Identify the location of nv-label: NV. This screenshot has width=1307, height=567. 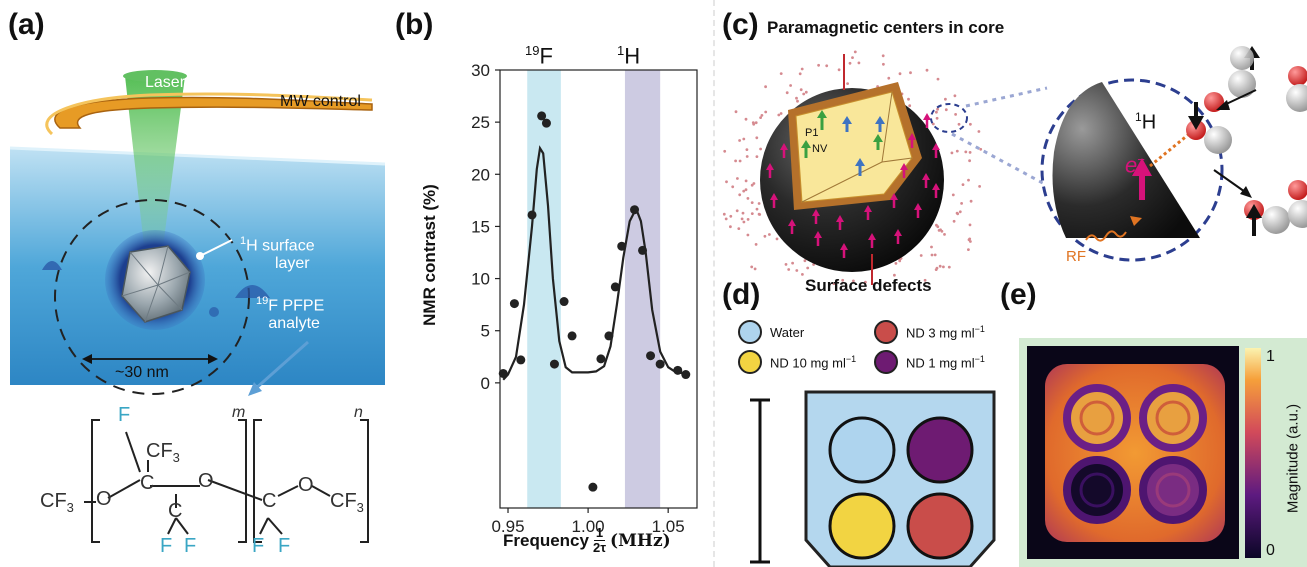
(820, 149).